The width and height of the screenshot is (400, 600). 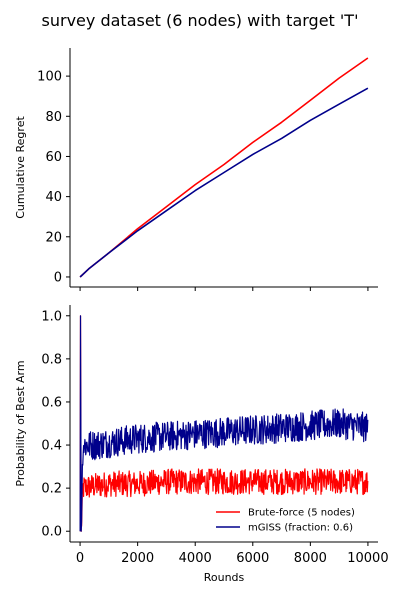 What do you see at coordinates (310, 558) in the screenshot?
I see `x-tick-label: 8000` at bounding box center [310, 558].